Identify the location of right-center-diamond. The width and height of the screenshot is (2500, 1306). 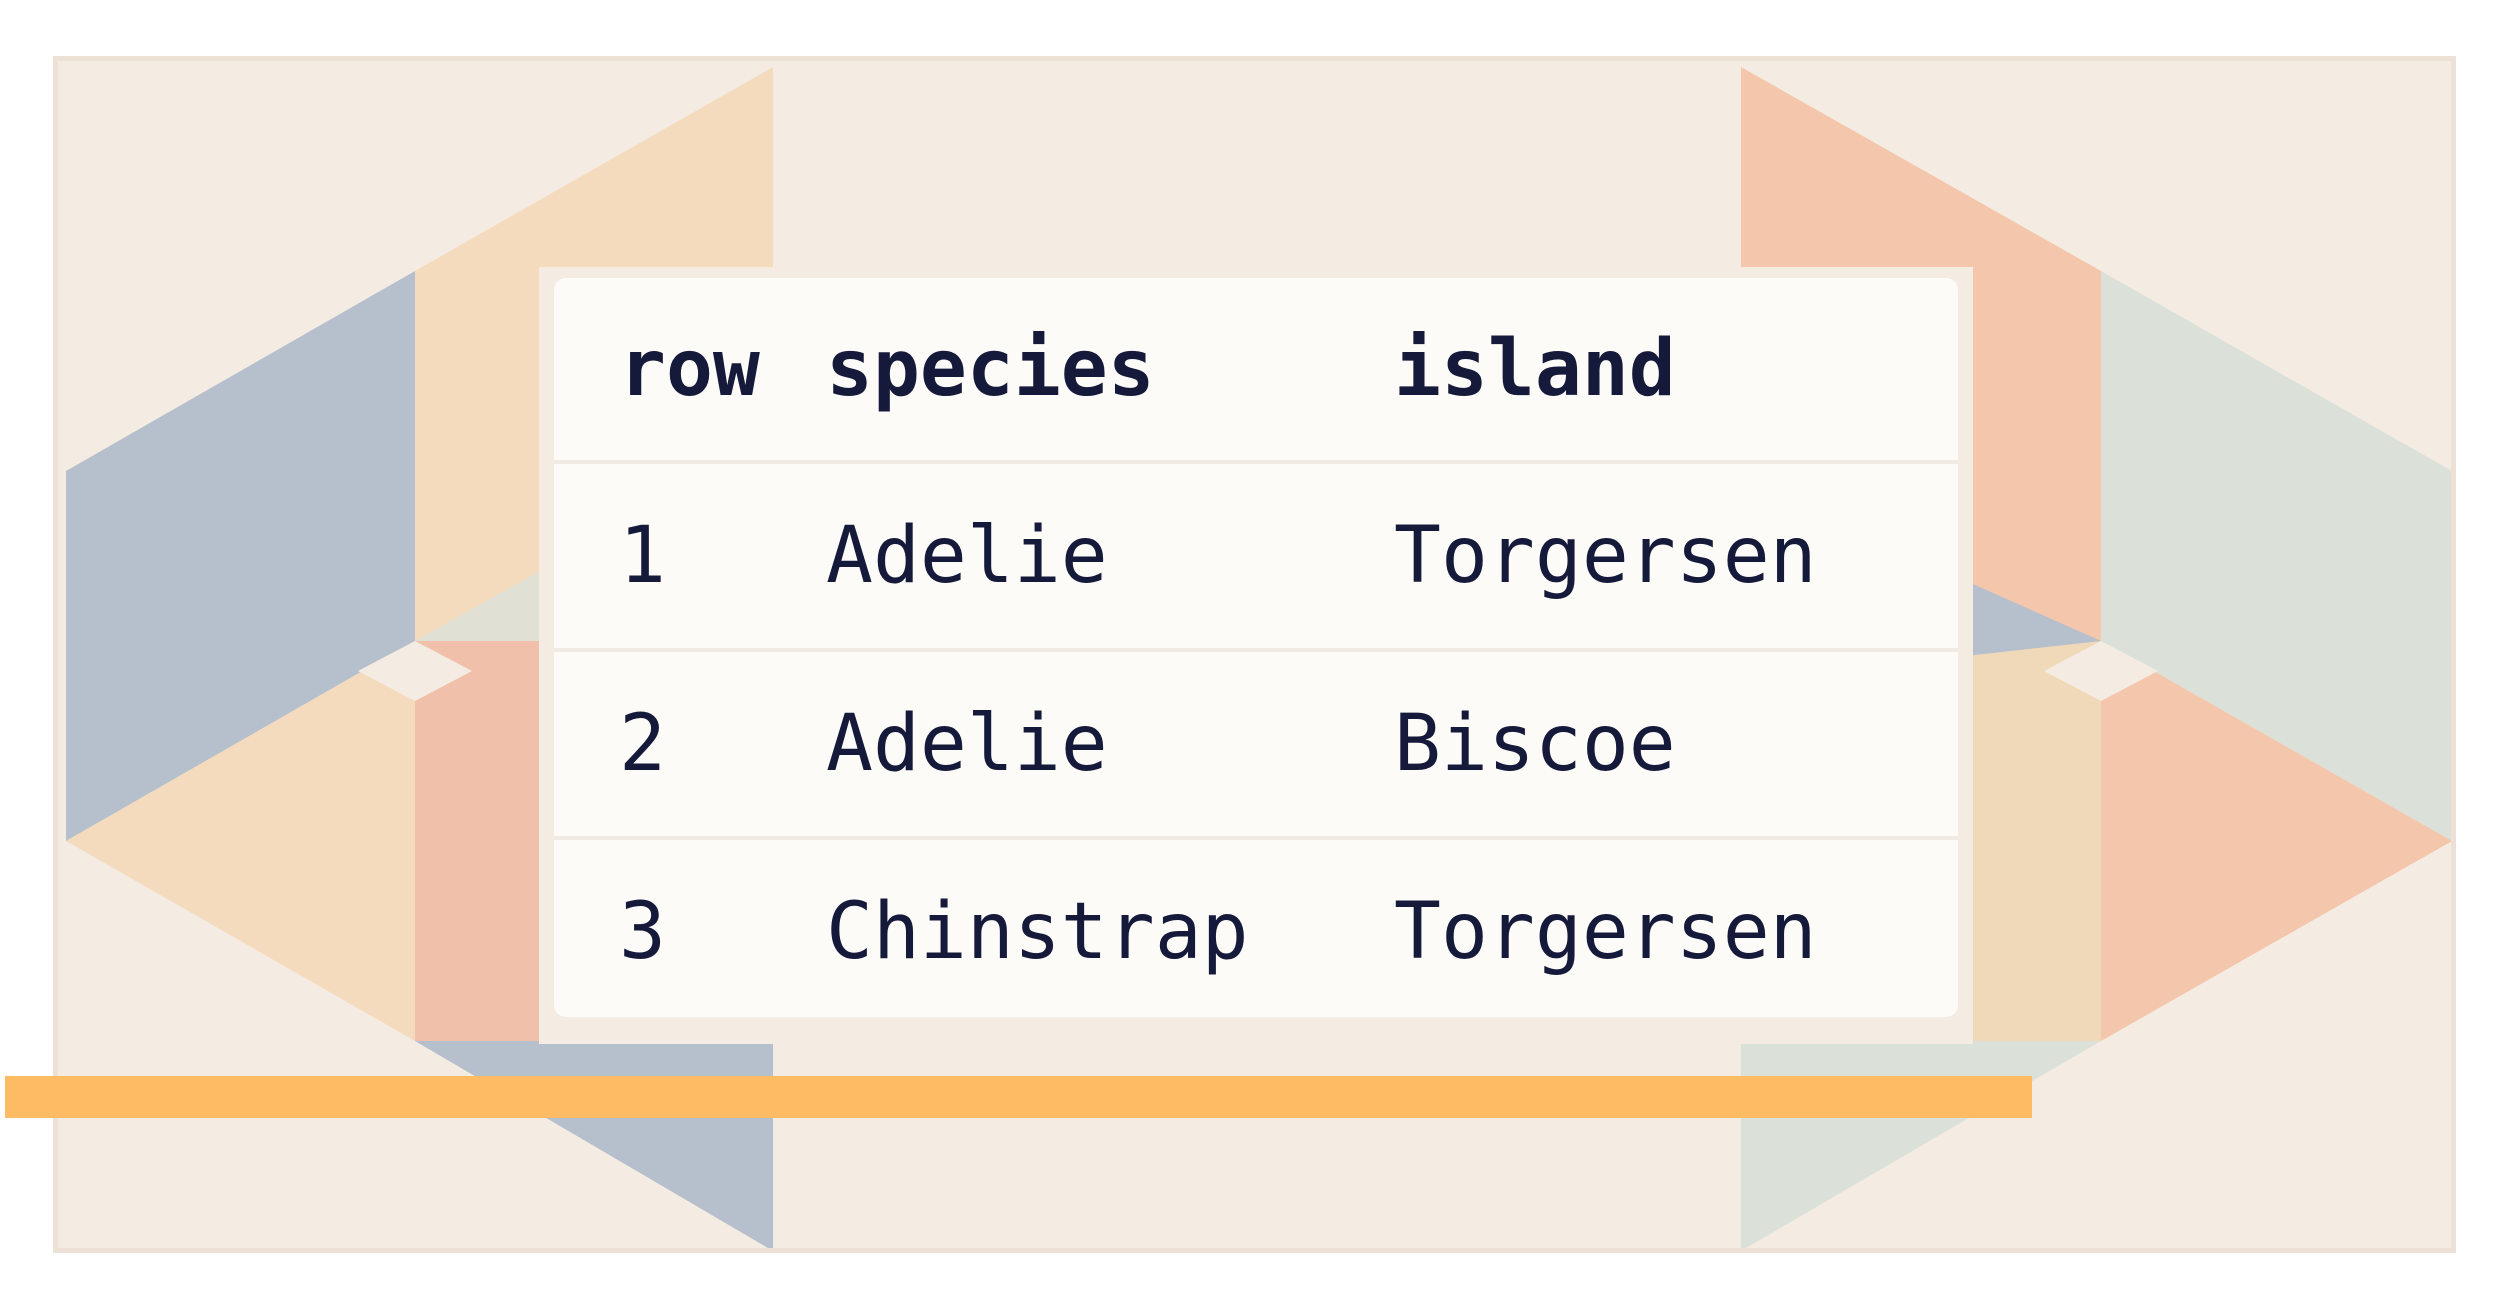
(2101, 671).